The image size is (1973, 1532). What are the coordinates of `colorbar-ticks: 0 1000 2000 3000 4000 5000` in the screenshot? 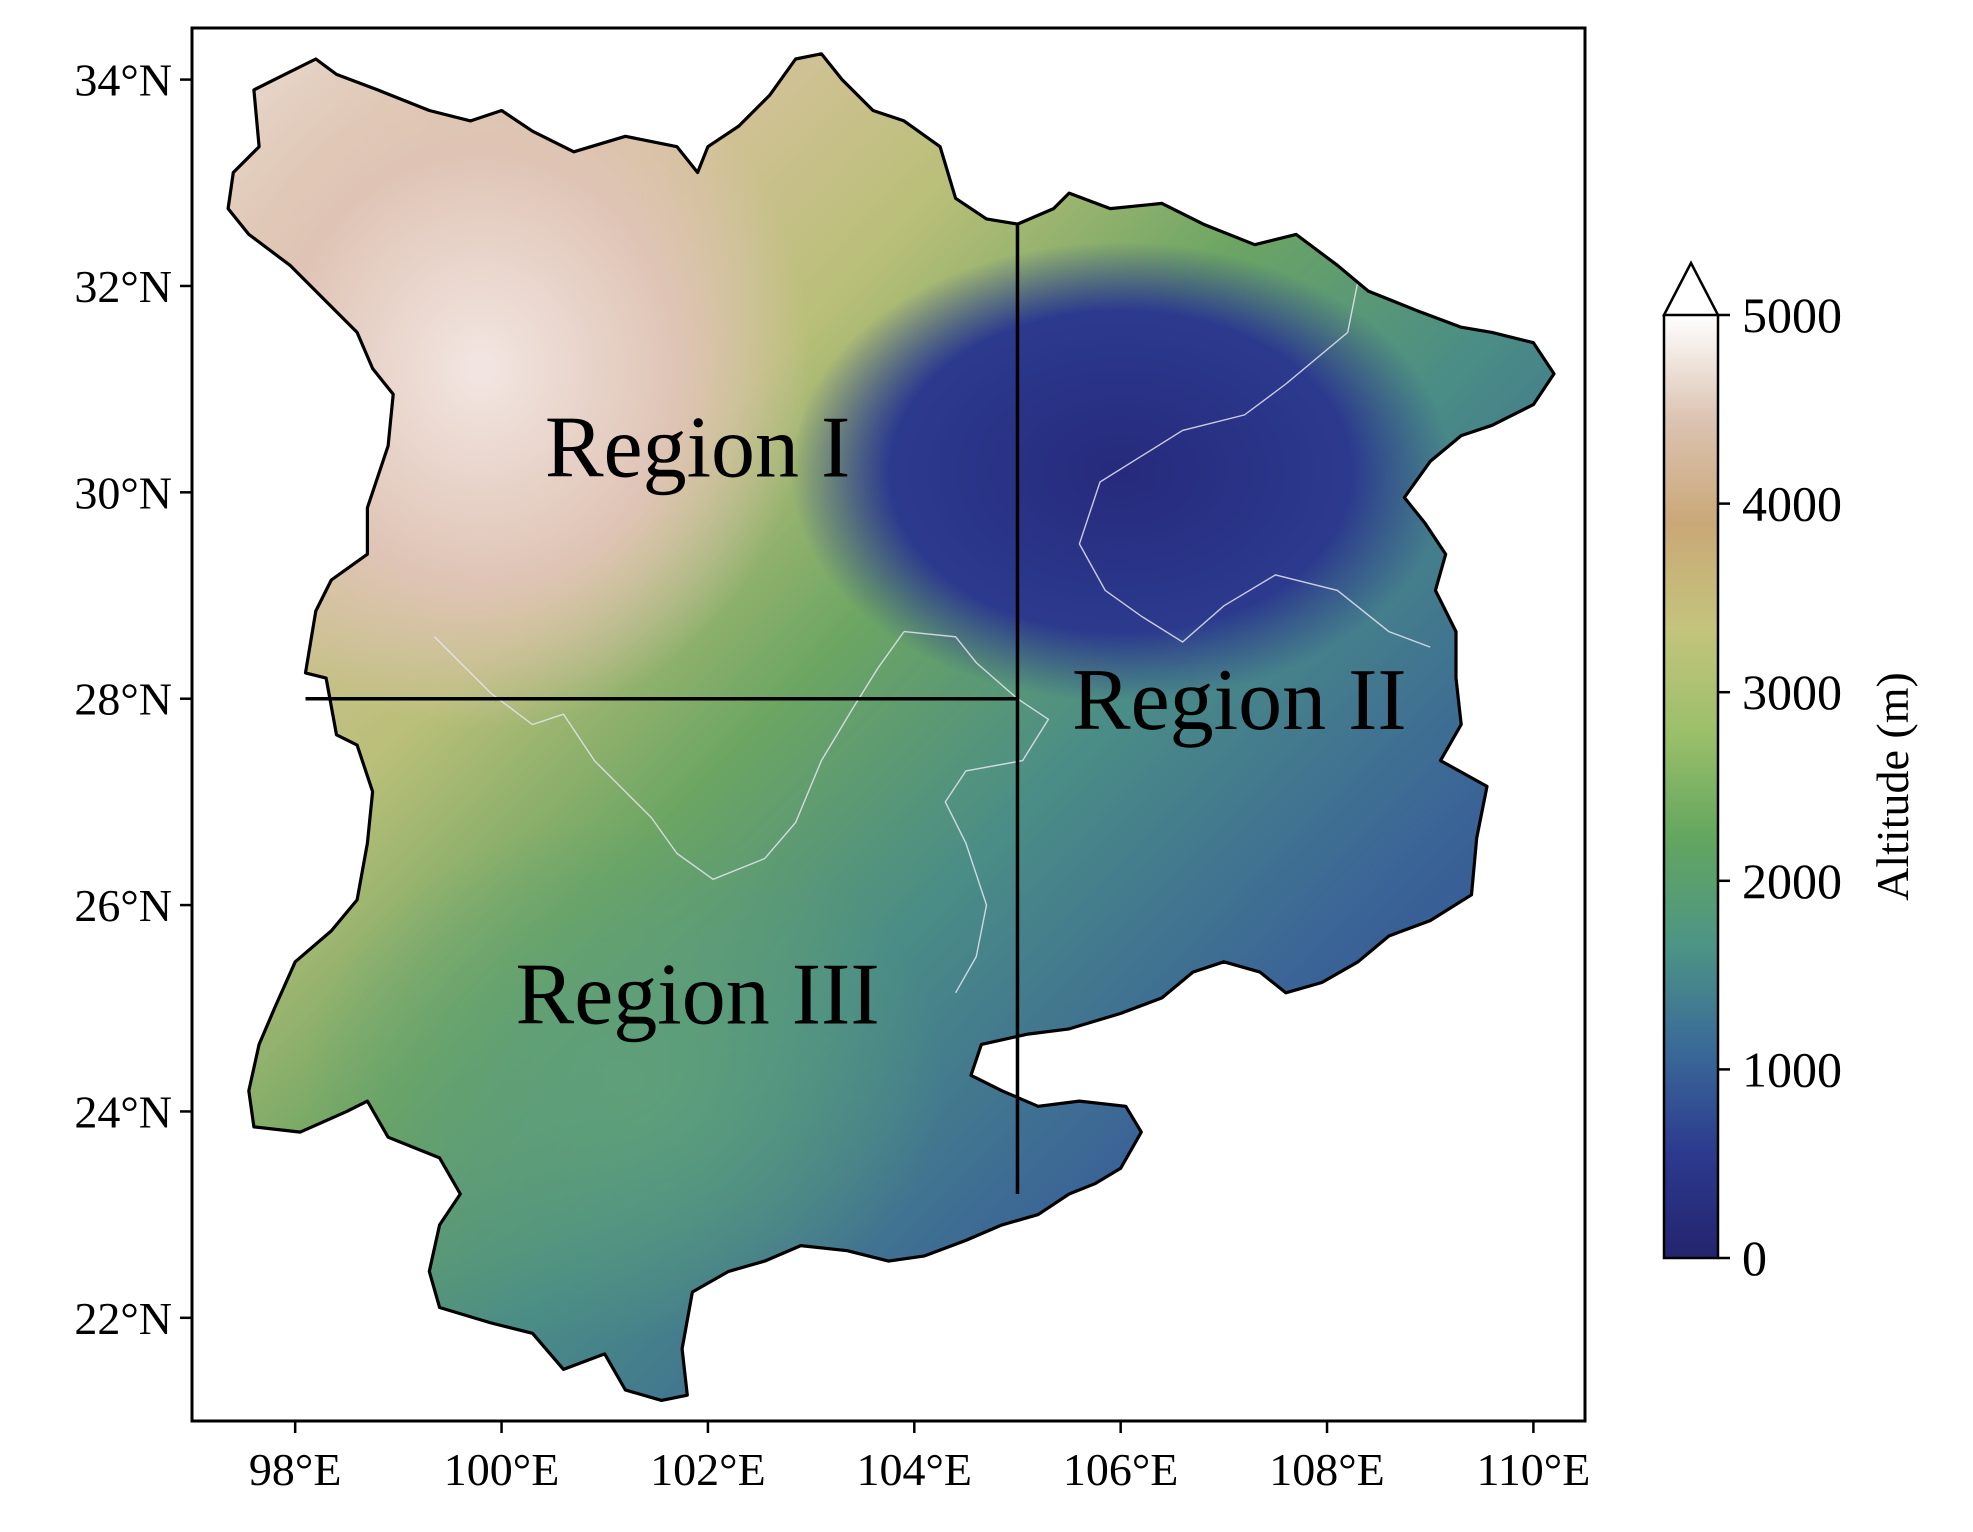 It's located at (1780, 786).